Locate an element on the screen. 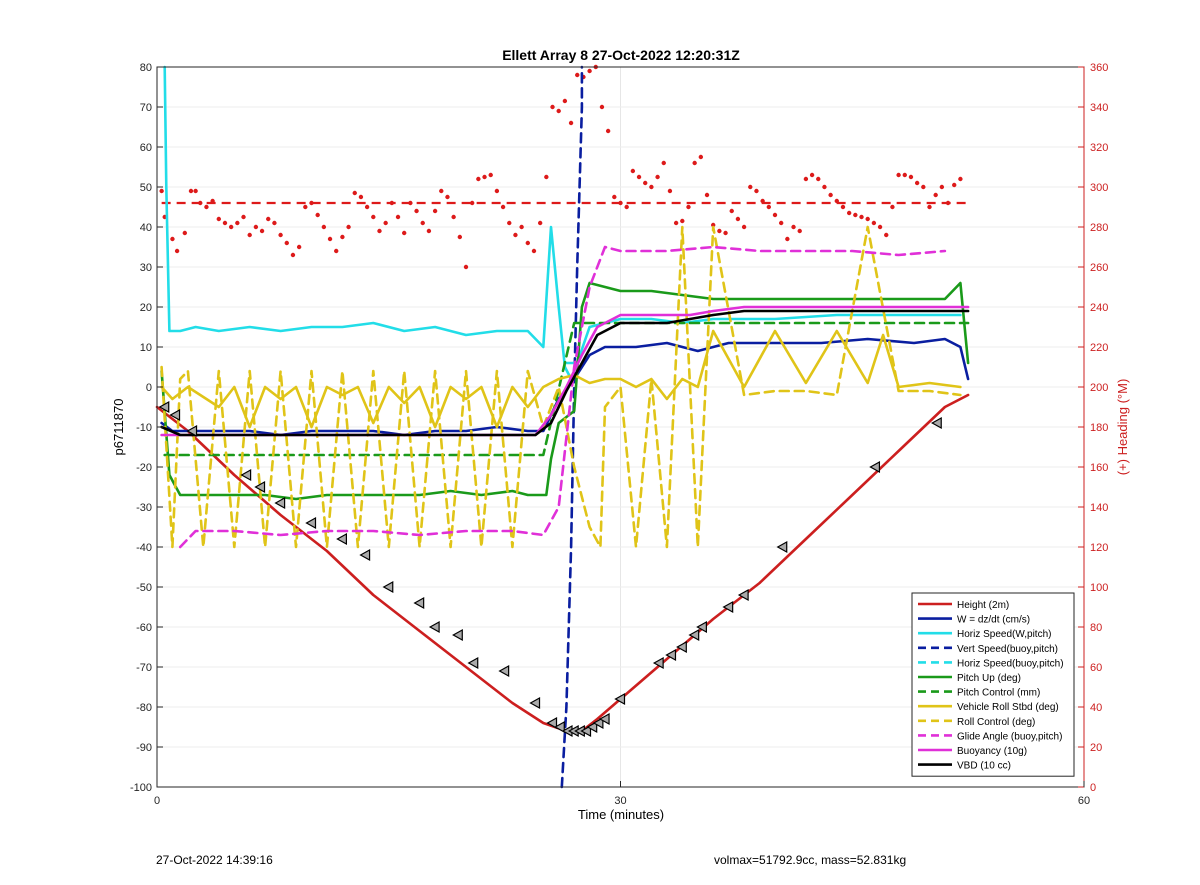 This screenshot has width=1200, height=885. y-tick-label: -30 is located at coordinates (144, 508).